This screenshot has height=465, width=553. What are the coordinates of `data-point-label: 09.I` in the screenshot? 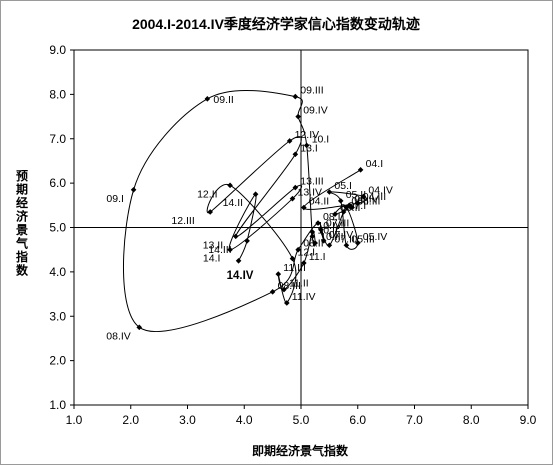 It's located at (115, 199).